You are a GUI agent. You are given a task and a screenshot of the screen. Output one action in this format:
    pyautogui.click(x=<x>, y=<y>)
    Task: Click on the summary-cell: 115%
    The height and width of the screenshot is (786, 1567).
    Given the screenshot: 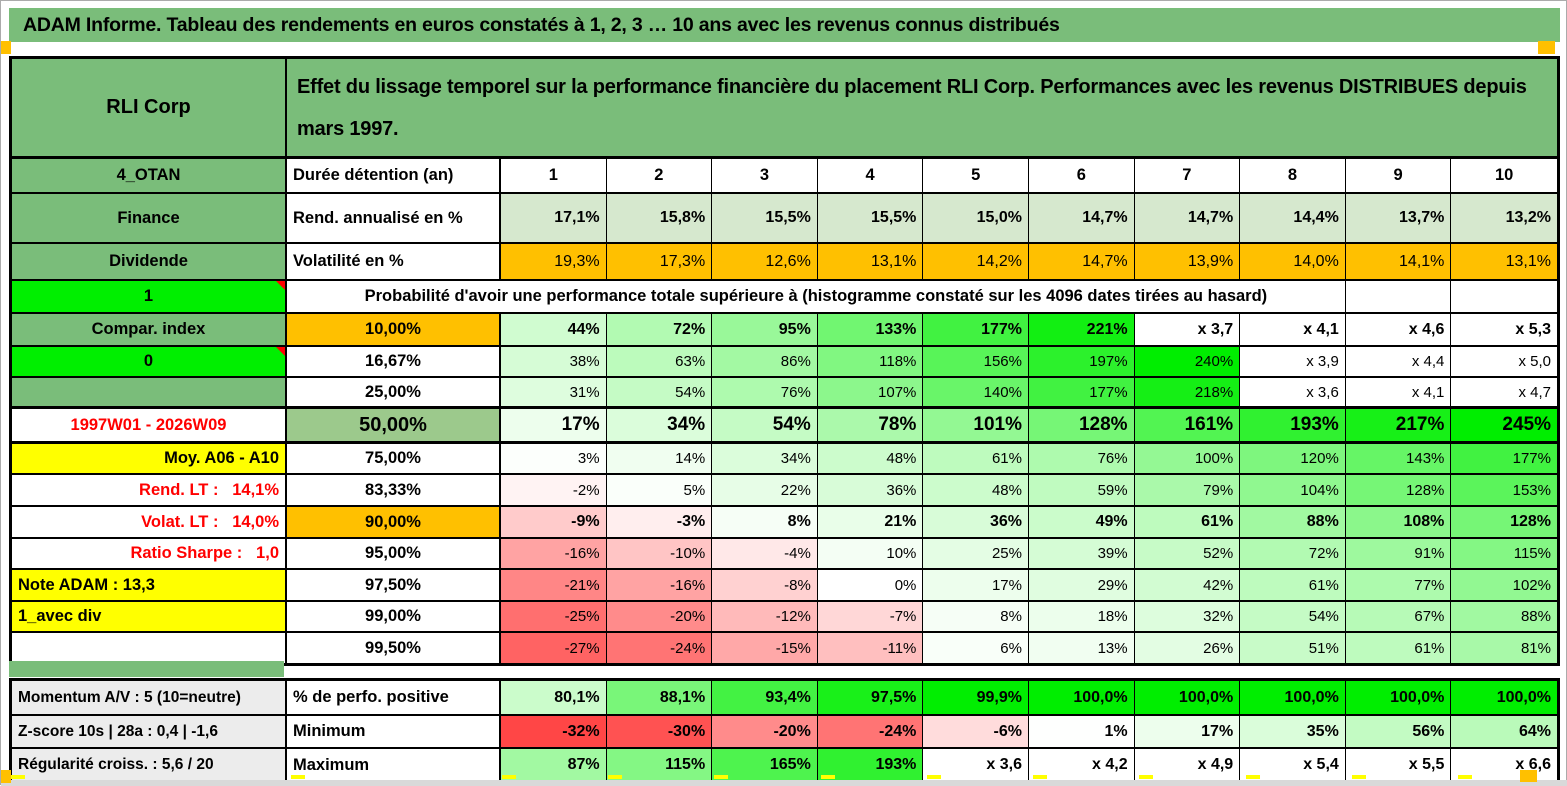 What is the action you would take?
    pyautogui.click(x=659, y=765)
    